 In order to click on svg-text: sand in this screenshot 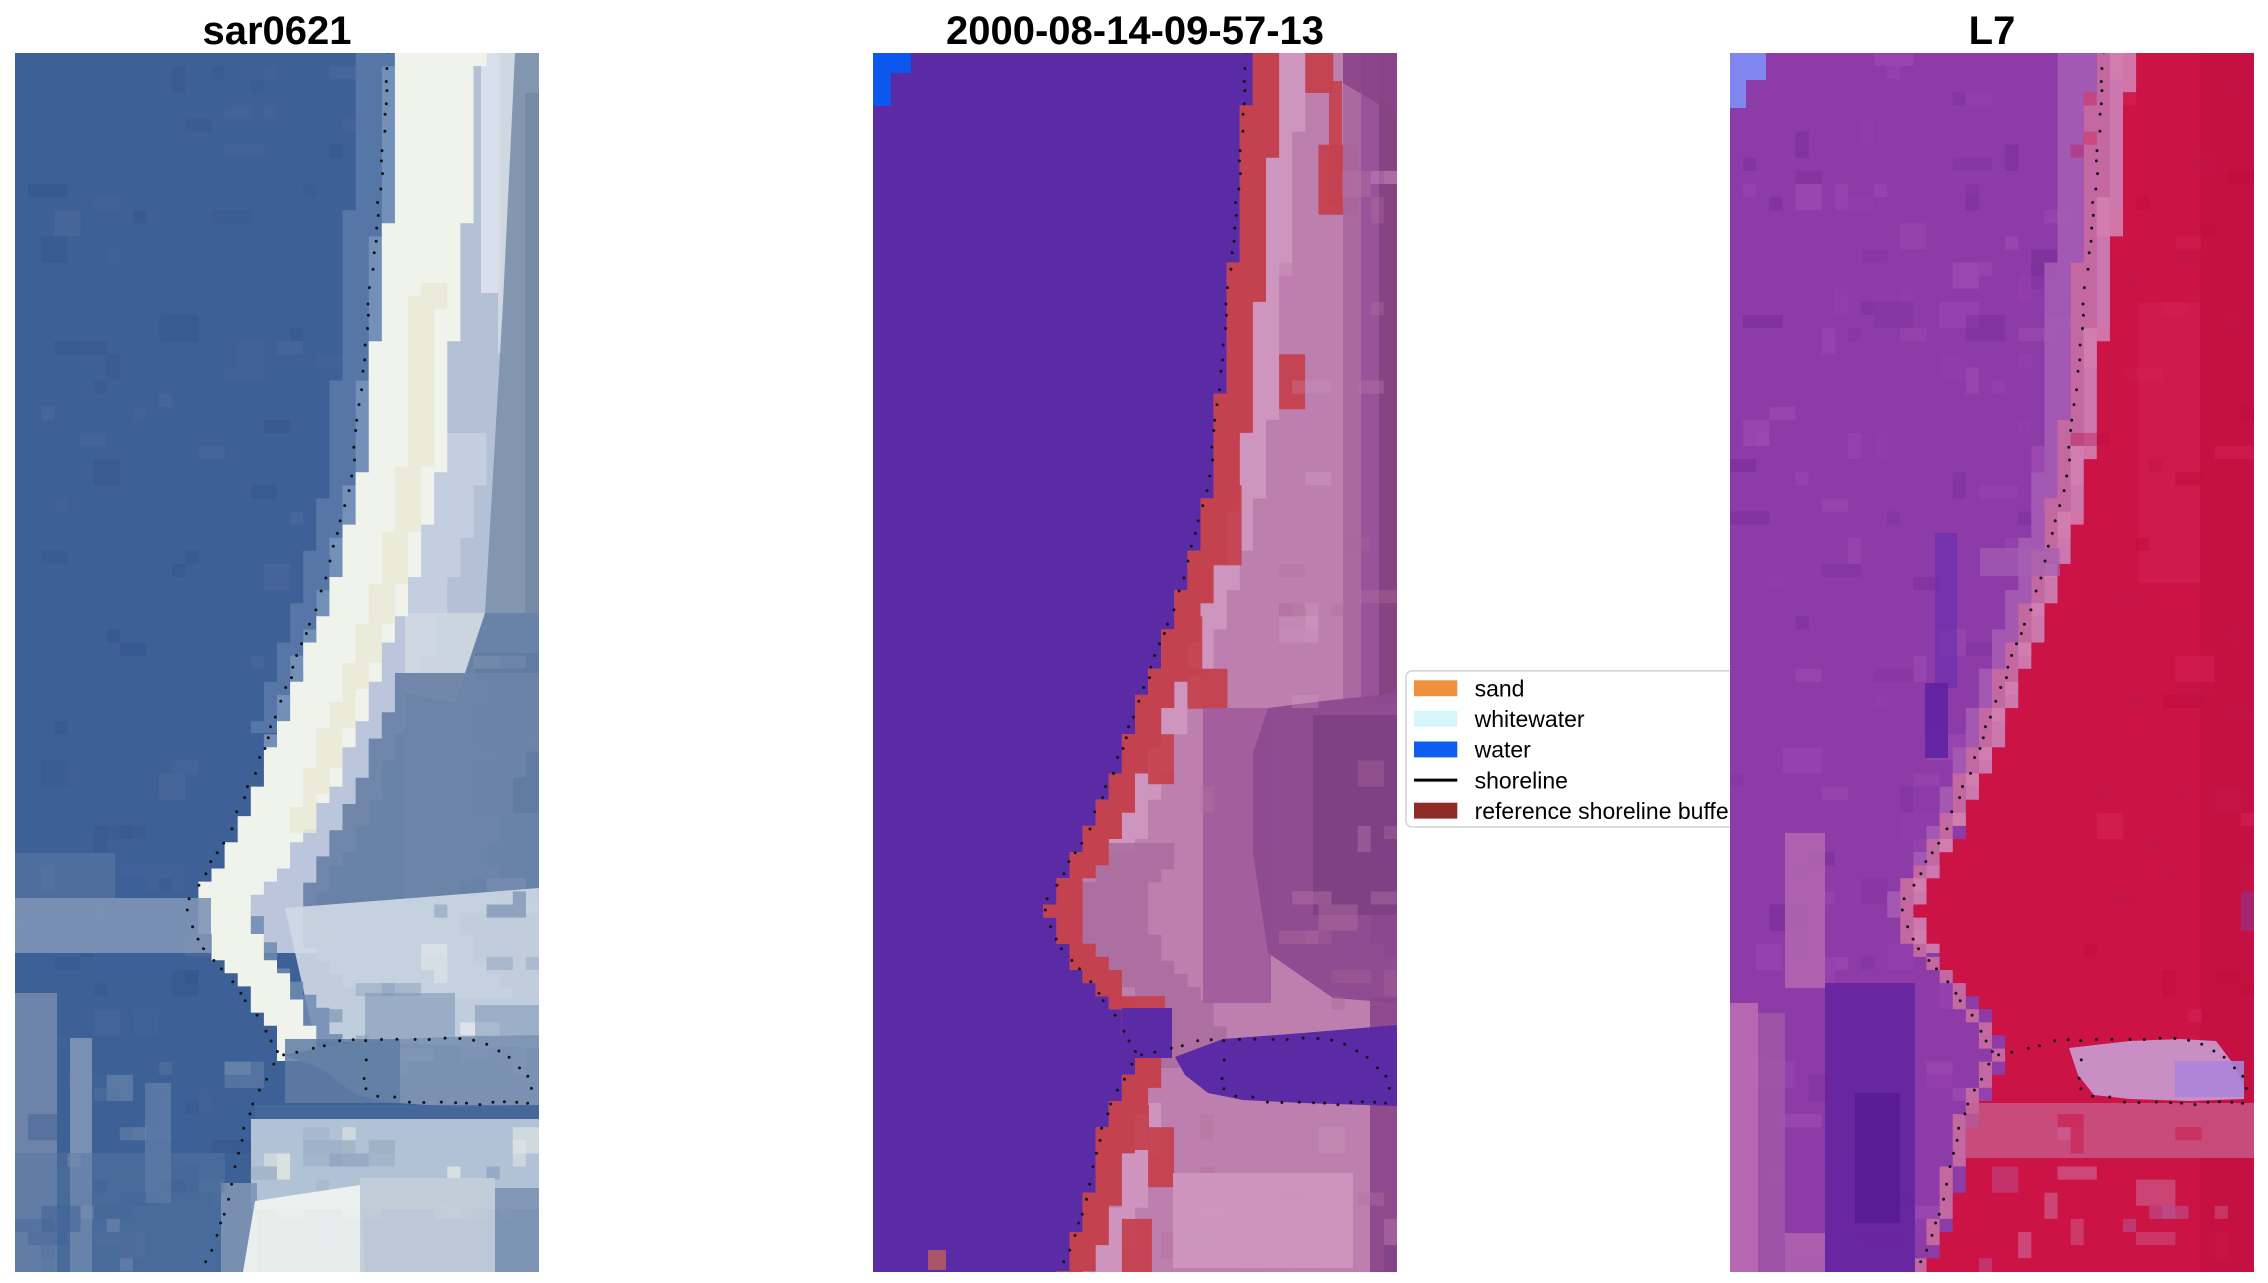, I will do `click(1500, 689)`.